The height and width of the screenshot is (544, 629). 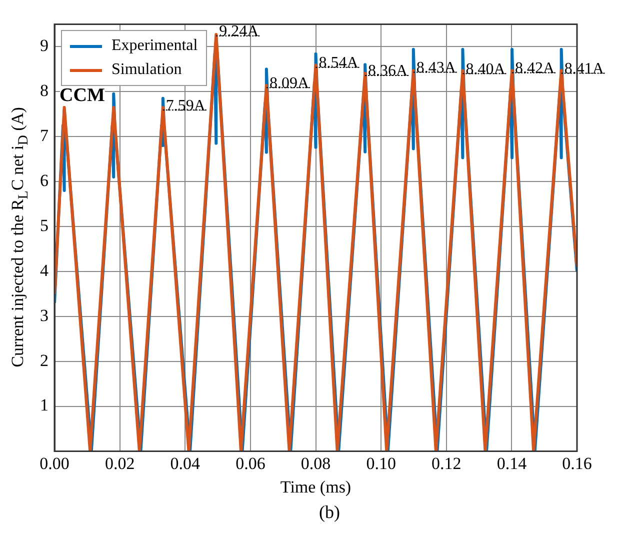 What do you see at coordinates (381, 463) in the screenshot?
I see `x-tick-label: 0.10` at bounding box center [381, 463].